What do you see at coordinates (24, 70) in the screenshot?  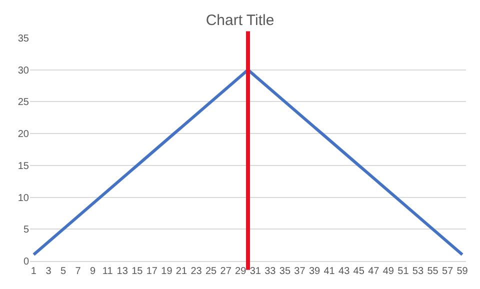 I see `y-tick-label: 30` at bounding box center [24, 70].